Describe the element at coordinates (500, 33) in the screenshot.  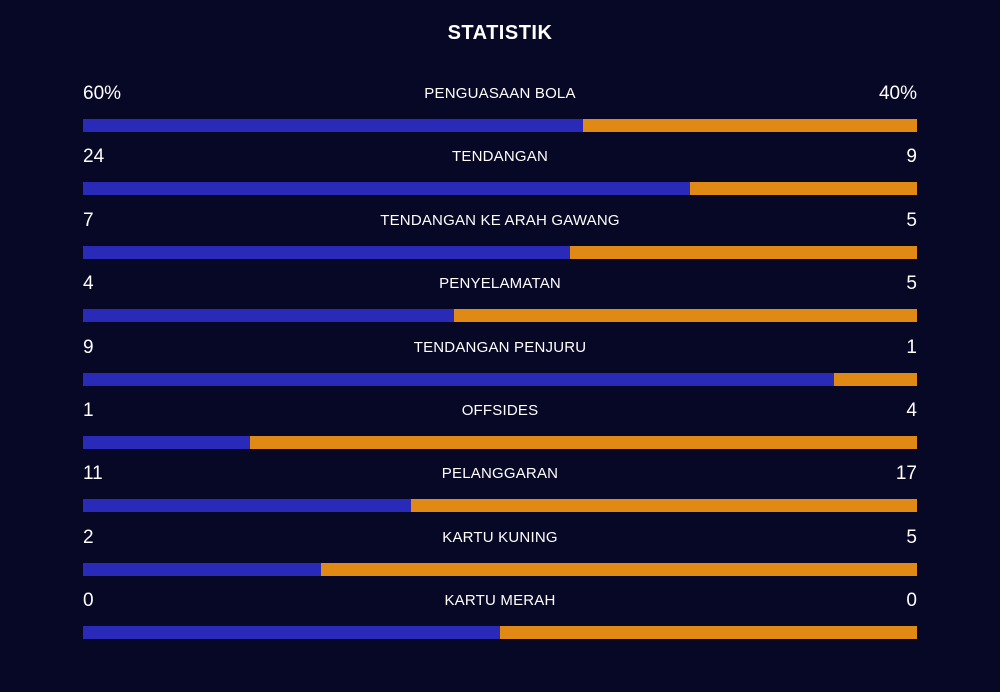
I see `page-title: STATISTIK` at that location.